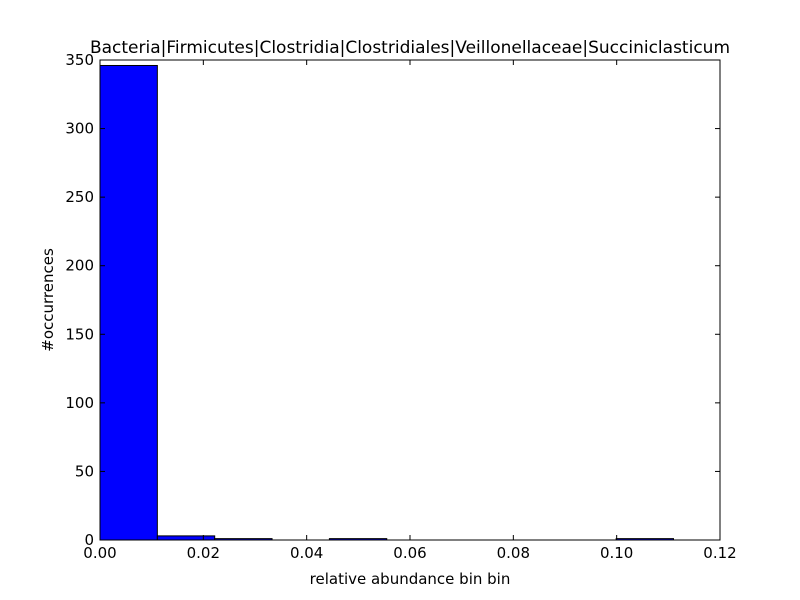  What do you see at coordinates (306, 553) in the screenshot?
I see `x-tick-label: 0.04` at bounding box center [306, 553].